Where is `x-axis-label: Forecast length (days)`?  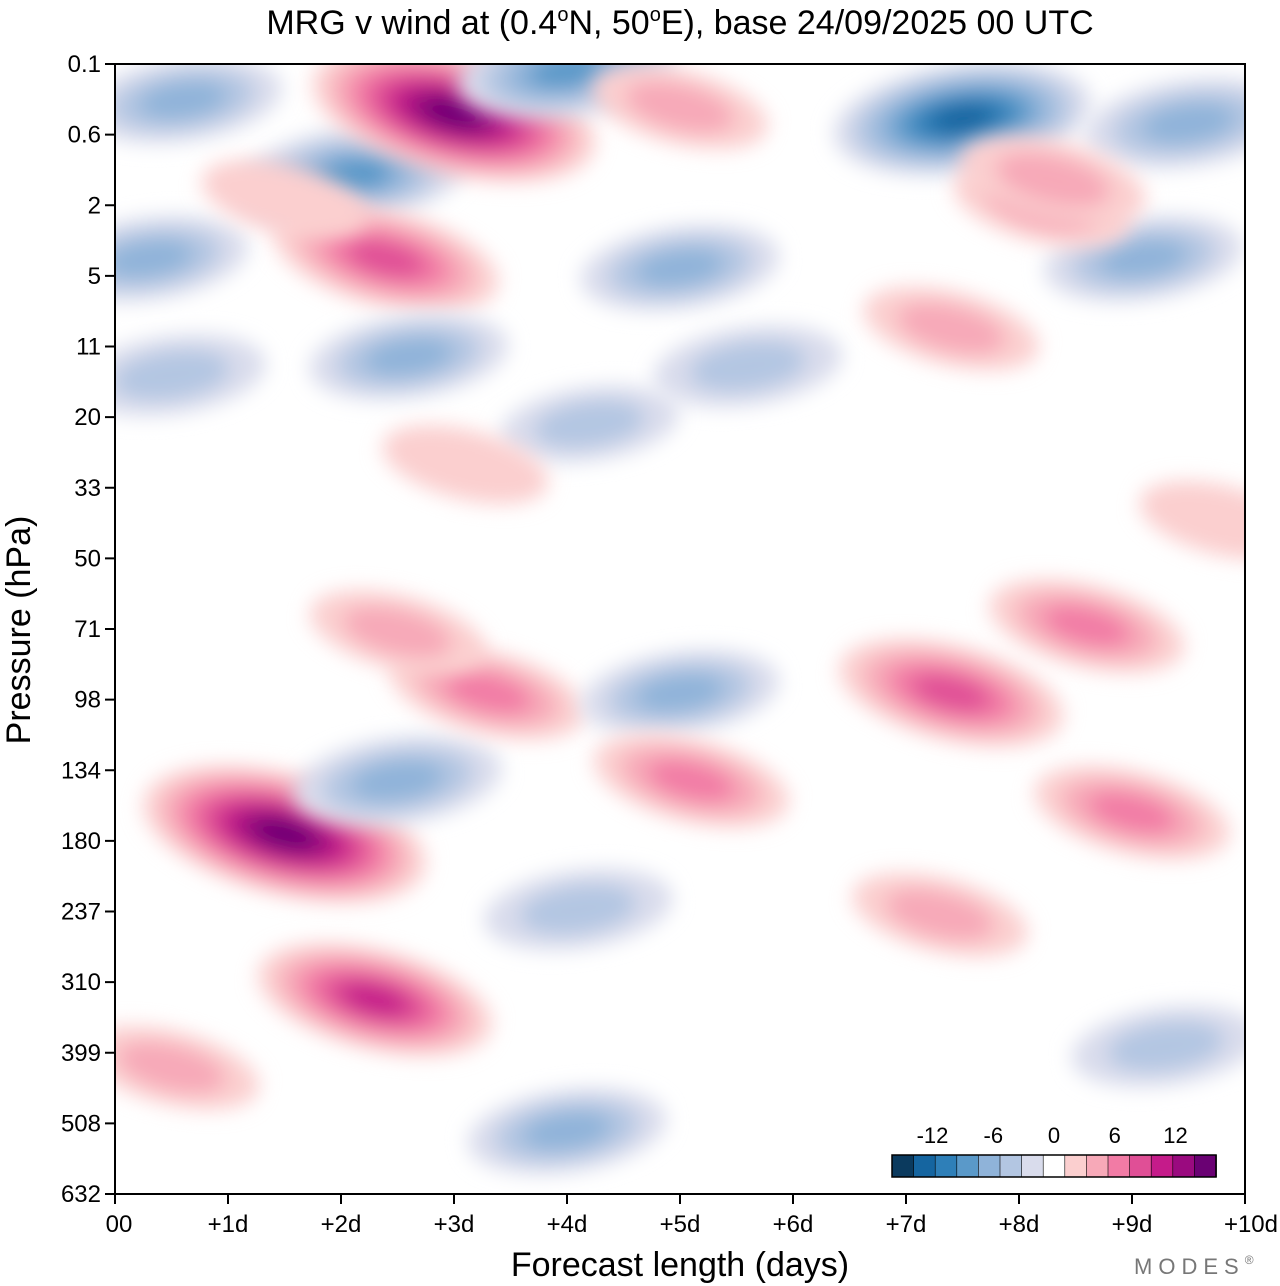 x-axis-label: Forecast length (days) is located at coordinates (680, 1265).